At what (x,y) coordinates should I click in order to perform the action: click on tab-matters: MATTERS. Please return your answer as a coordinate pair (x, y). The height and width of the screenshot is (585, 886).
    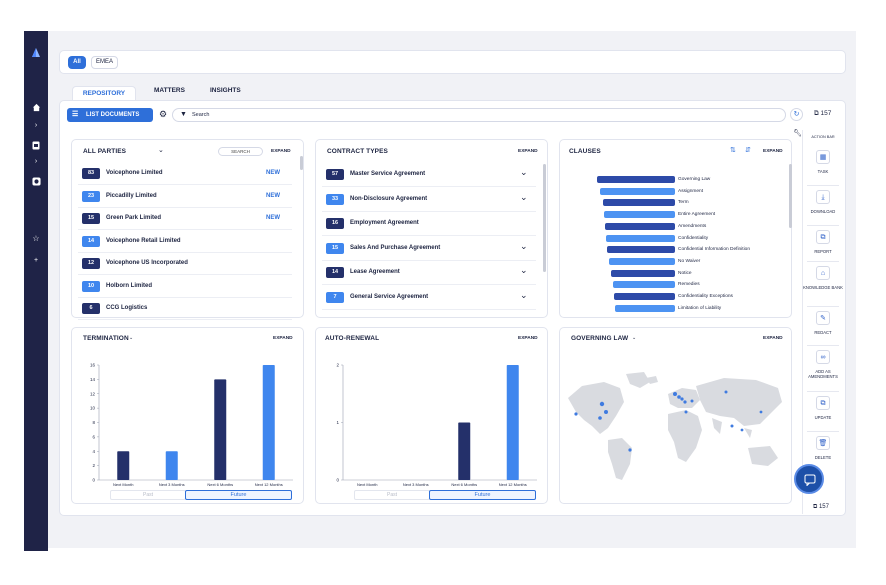
    Looking at the image, I should click on (169, 90).